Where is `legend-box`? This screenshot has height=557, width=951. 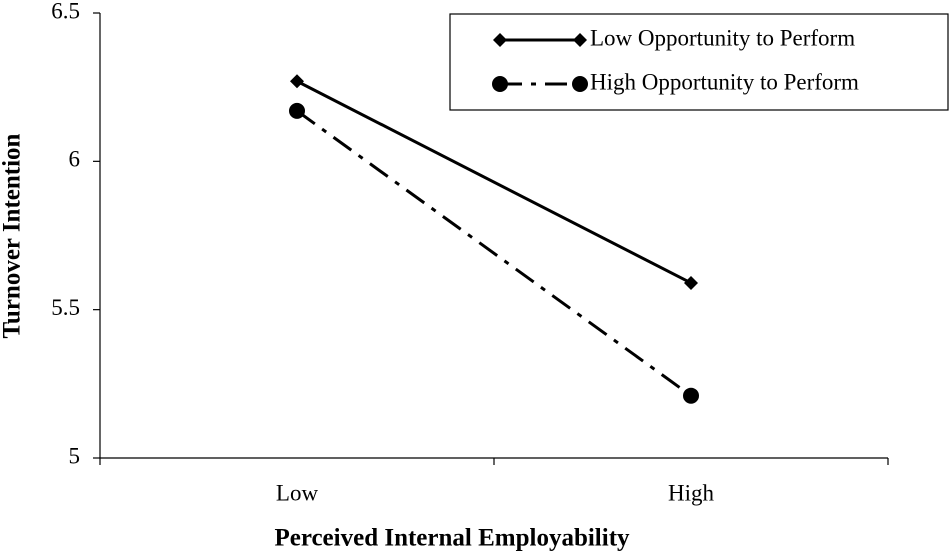 legend-box is located at coordinates (699, 62).